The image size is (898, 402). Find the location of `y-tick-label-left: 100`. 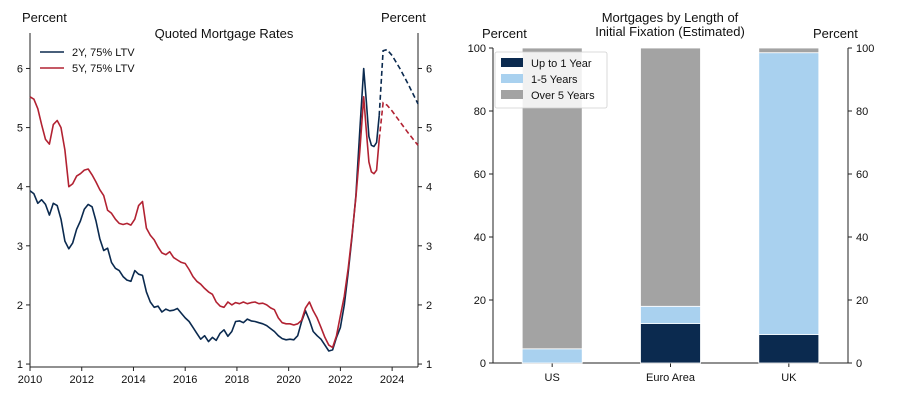

y-tick-label-left: 100 is located at coordinates (477, 49).